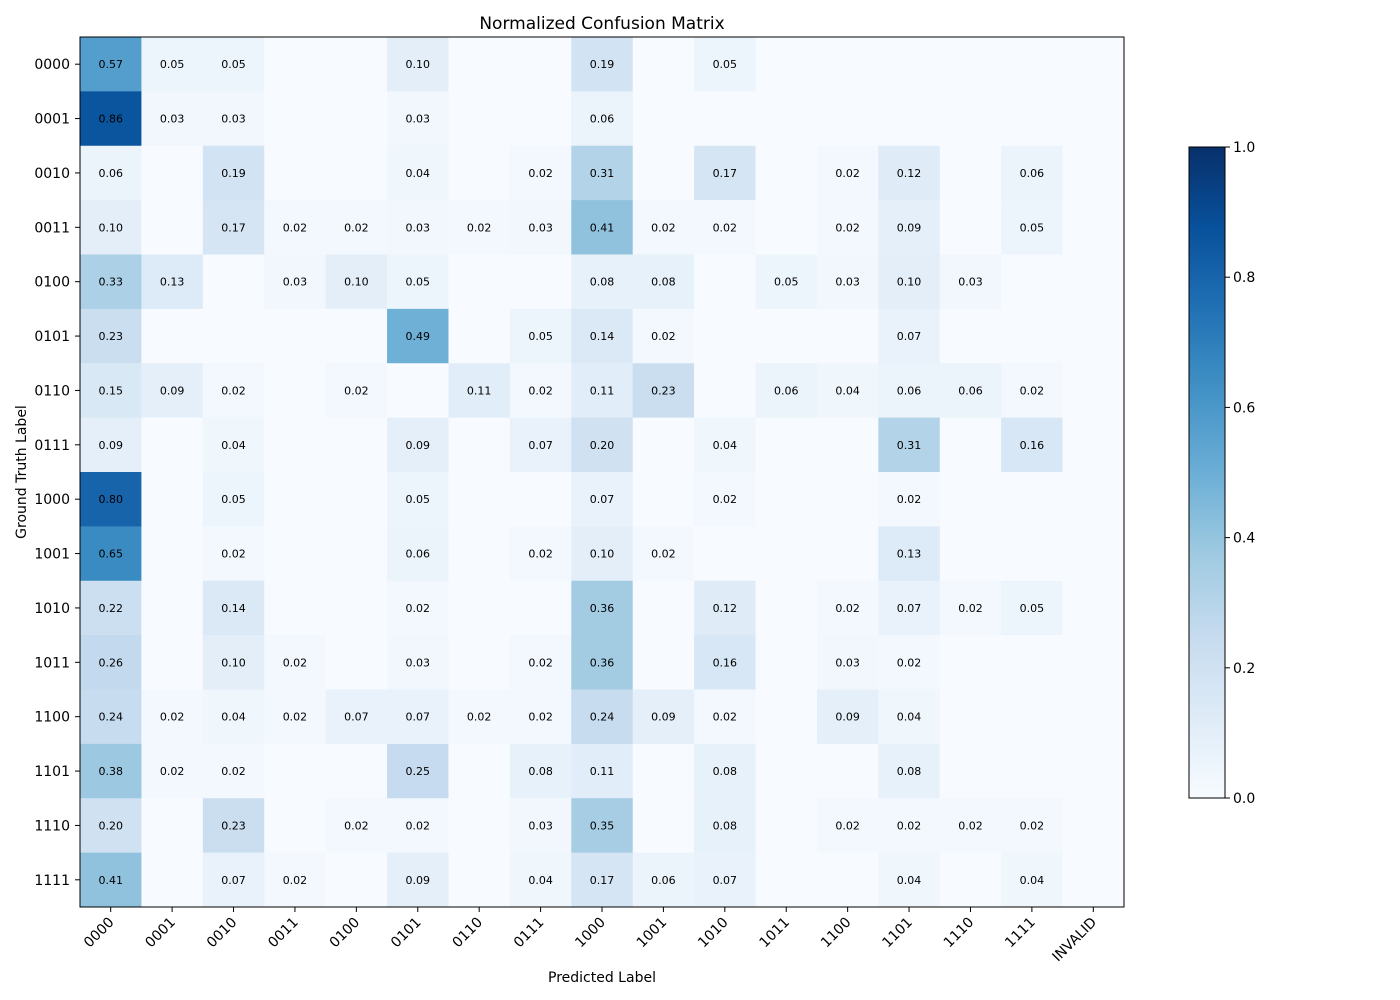  Describe the element at coordinates (713, 933) in the screenshot. I see `x-tick-label: 1010` at that location.